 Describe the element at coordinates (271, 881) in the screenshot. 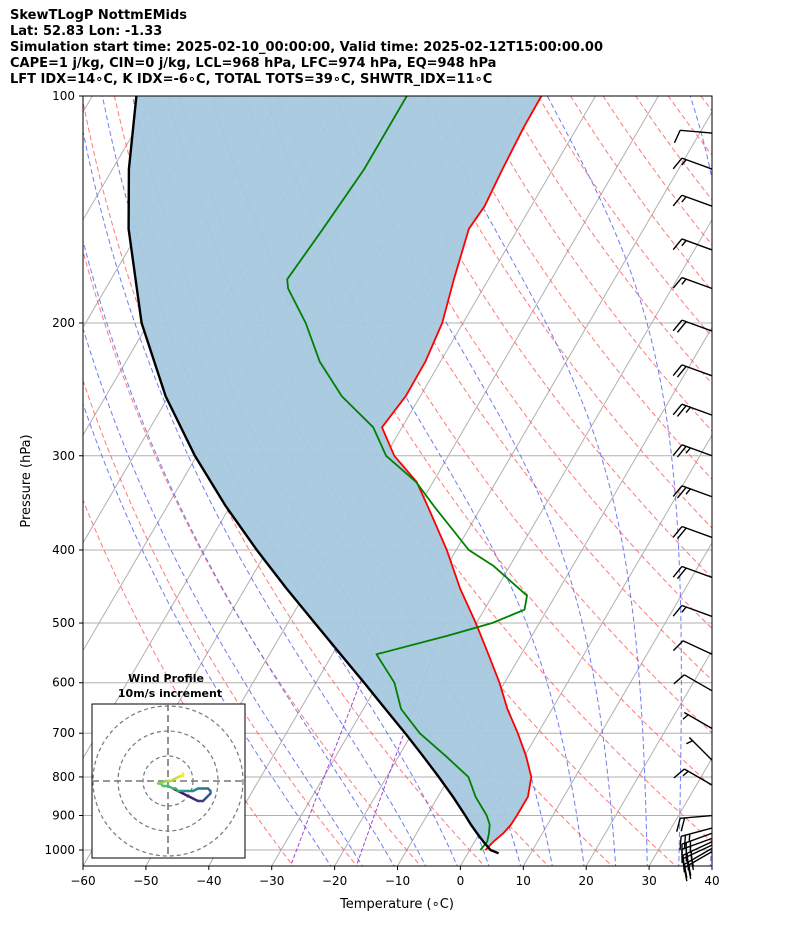

I see `x-tick-label: −30` at that location.